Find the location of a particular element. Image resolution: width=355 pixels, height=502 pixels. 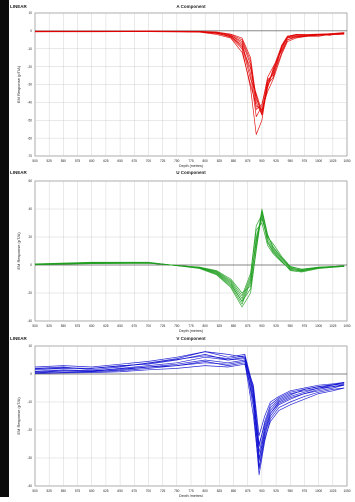

y-tick-label: -50 is located at coordinates (29, 120).